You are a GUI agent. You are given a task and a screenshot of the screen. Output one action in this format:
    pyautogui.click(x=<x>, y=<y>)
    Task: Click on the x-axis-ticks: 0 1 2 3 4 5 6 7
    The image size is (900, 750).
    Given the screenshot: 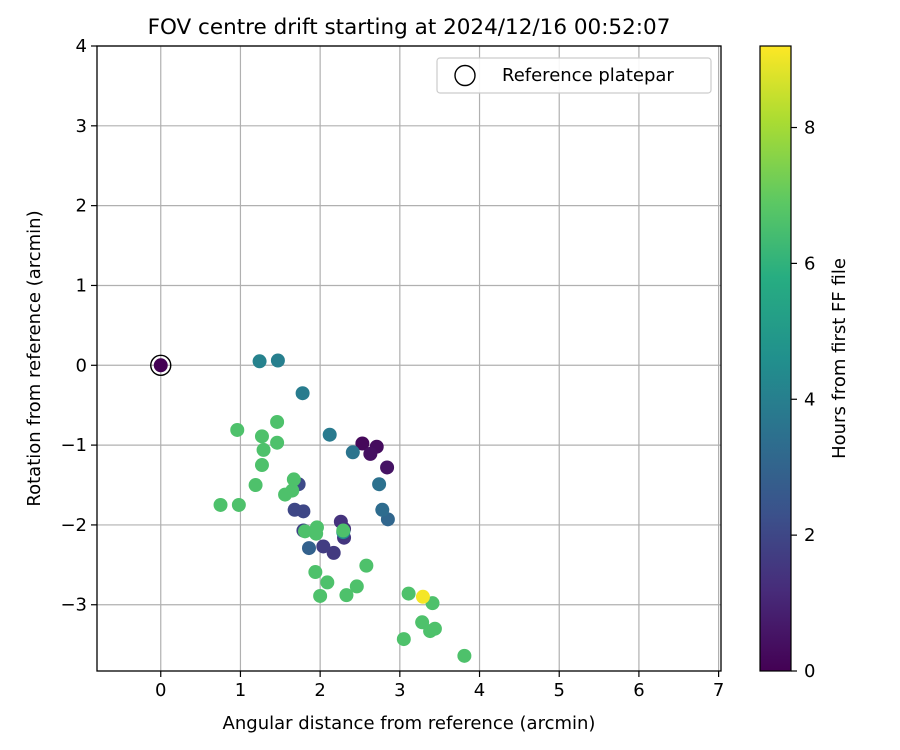 What is the action you would take?
    pyautogui.click(x=439, y=686)
    